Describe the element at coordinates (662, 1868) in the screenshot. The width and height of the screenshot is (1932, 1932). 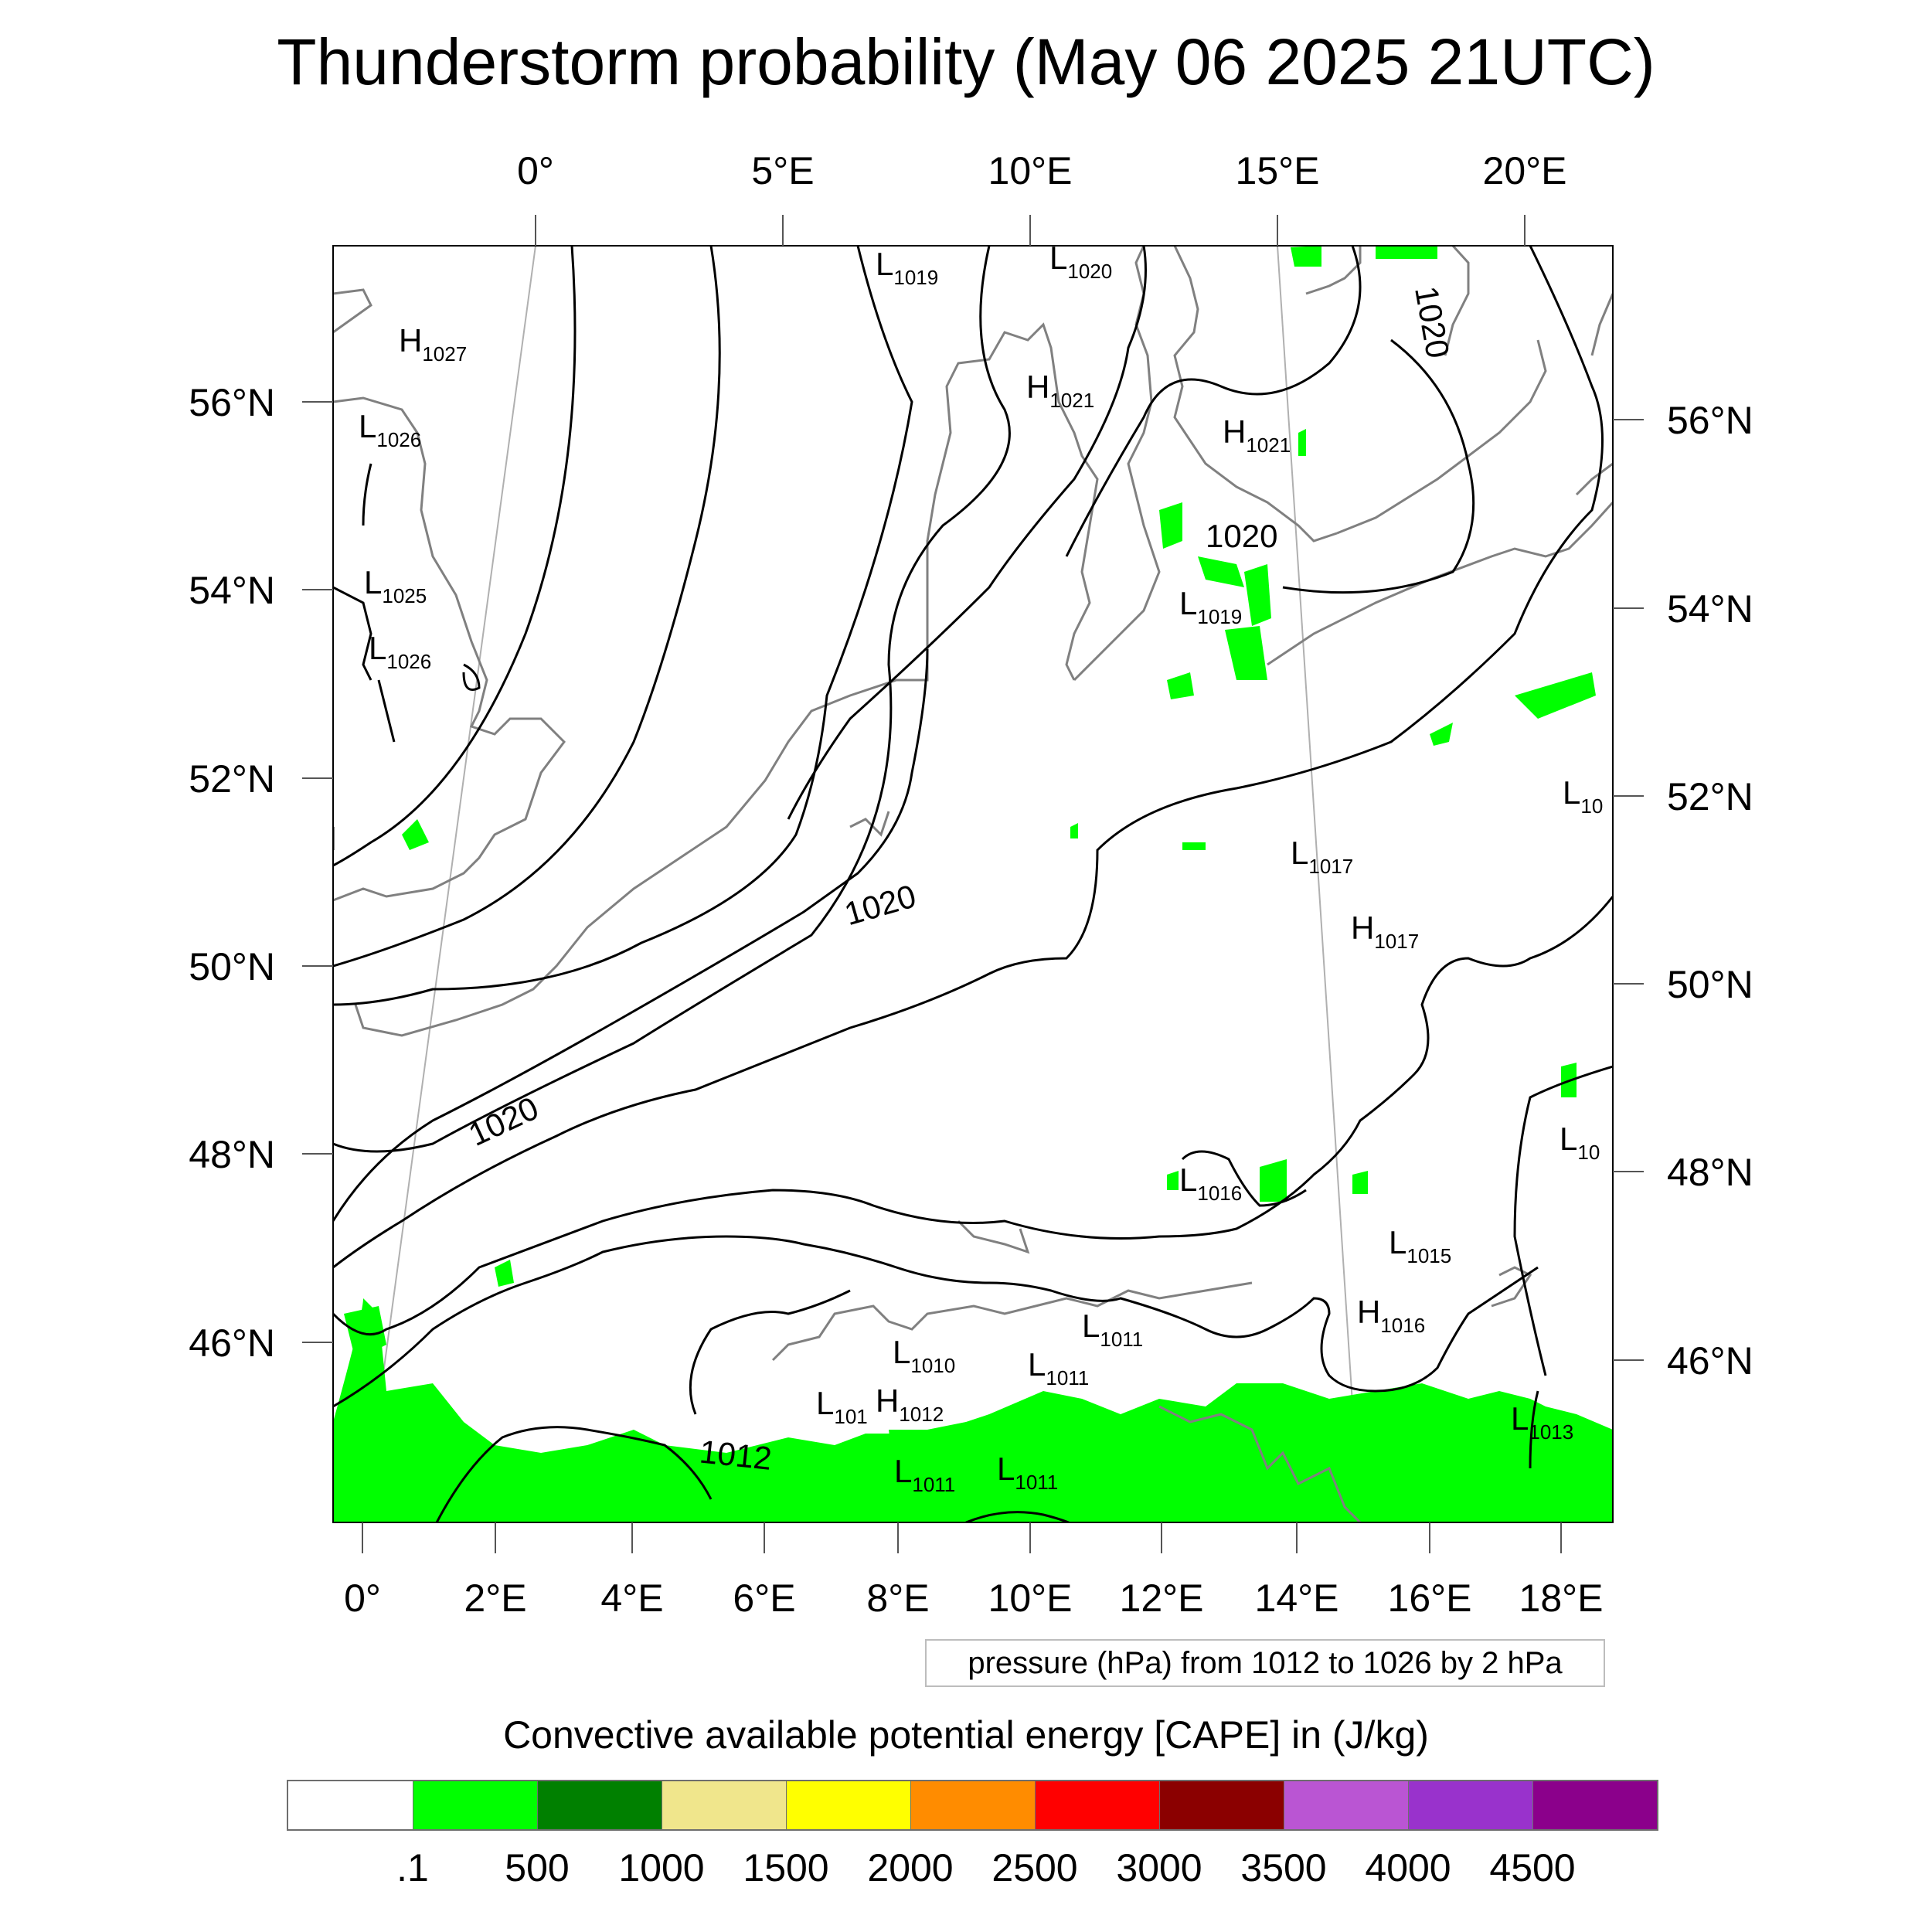
I see `colorbar-tick-label: 1000` at that location.